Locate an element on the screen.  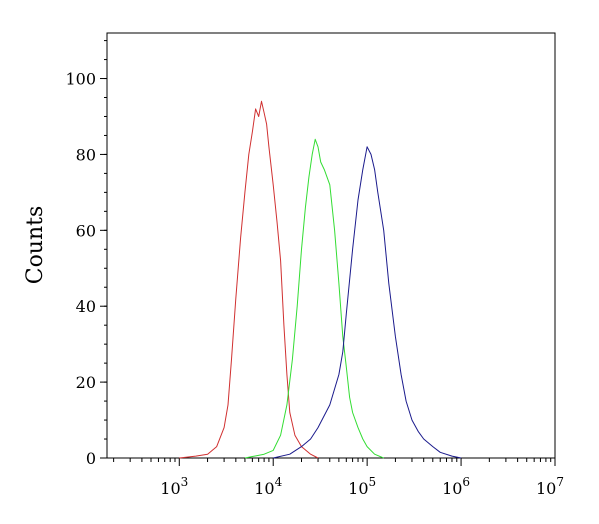
y-tick-label: 100 is located at coordinates (80, 79).